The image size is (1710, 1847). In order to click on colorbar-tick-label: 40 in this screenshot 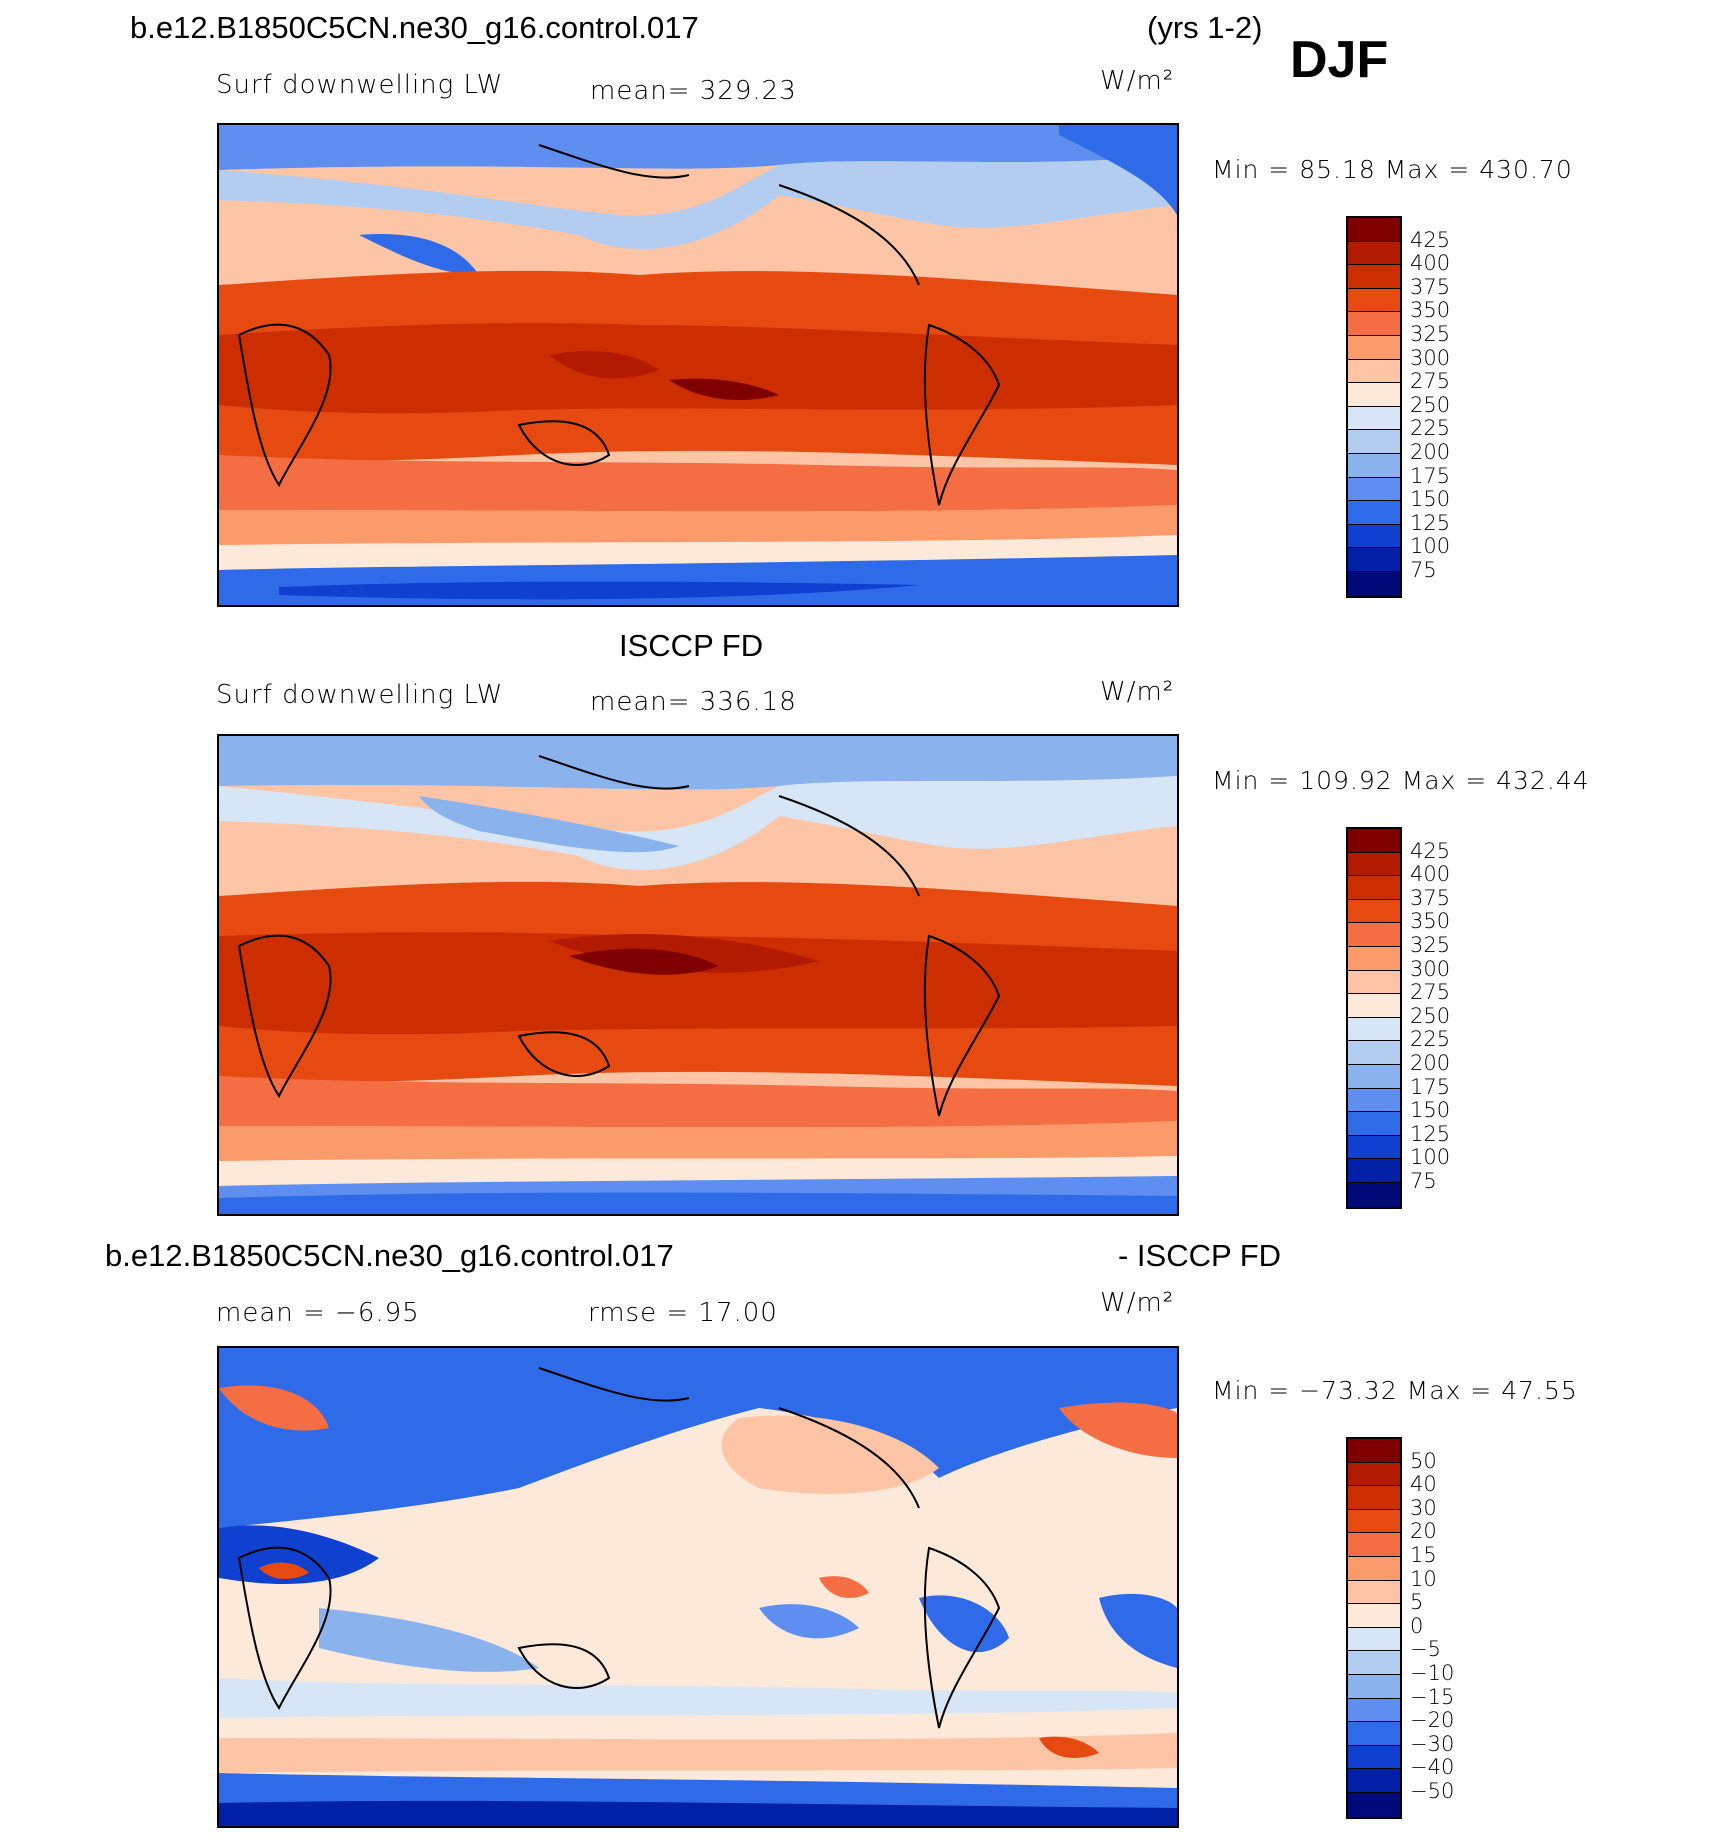, I will do `click(1423, 1484)`.